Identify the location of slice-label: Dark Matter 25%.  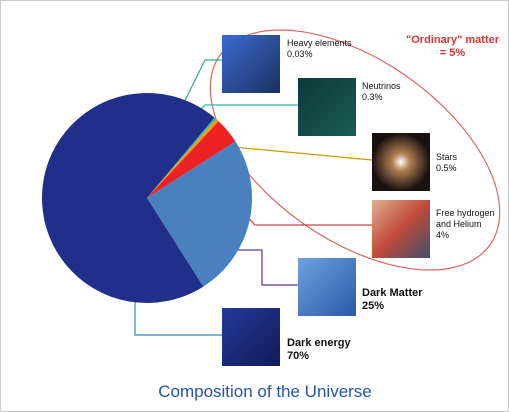
(407, 300).